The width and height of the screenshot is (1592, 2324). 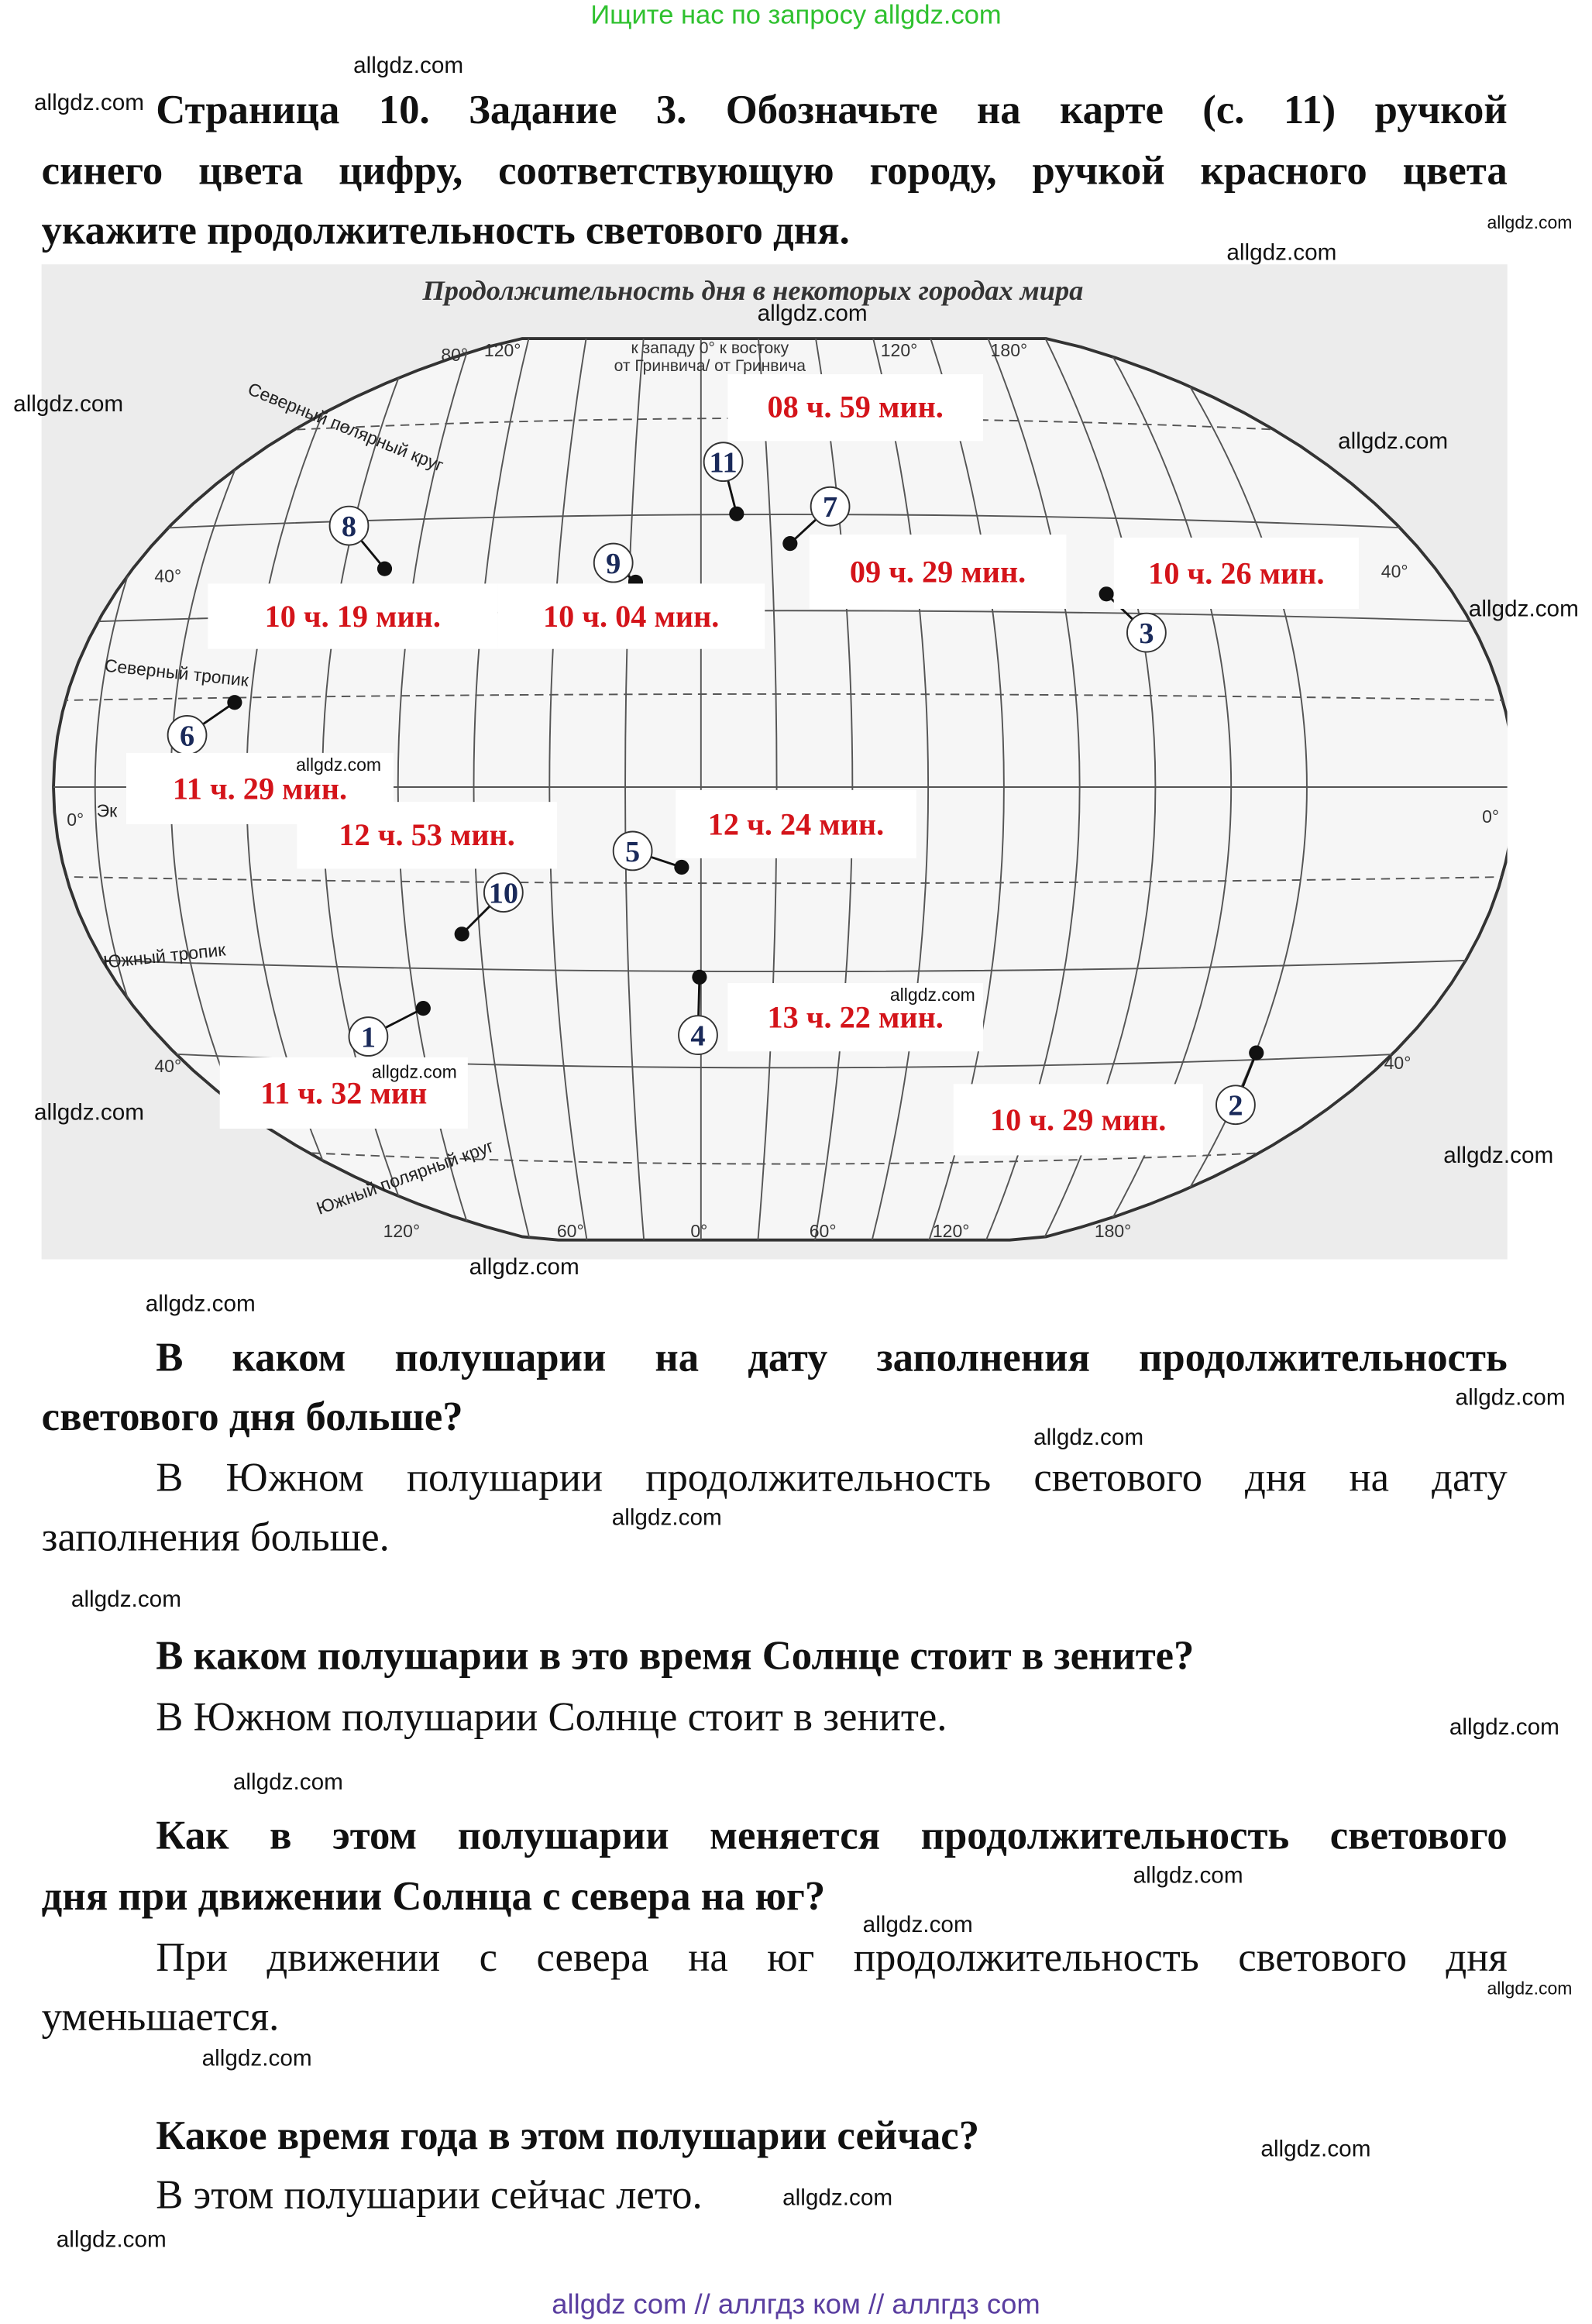 I want to click on city-number: 5, so click(x=632, y=852).